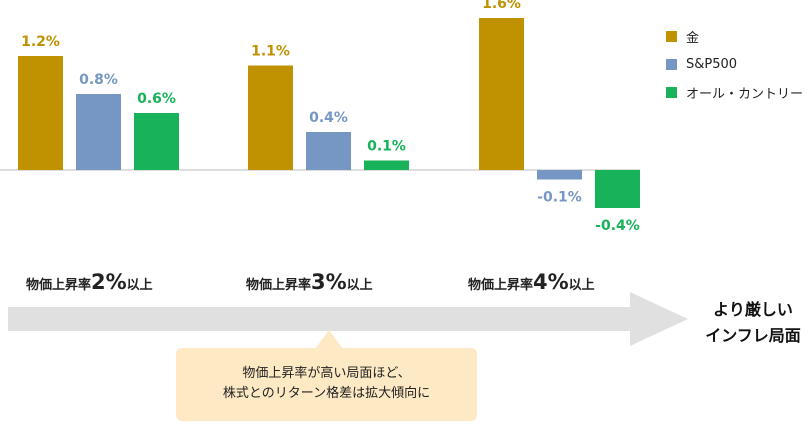  I want to click on condition-value: 2%, so click(109, 282).